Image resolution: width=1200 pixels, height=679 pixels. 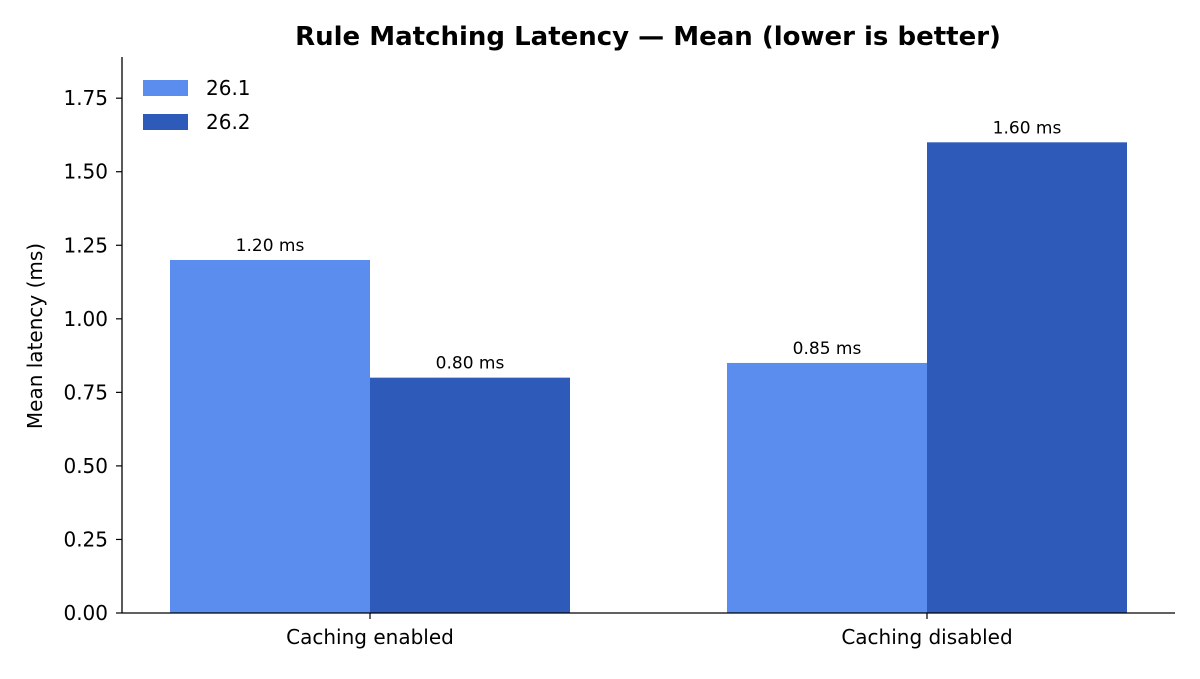 What do you see at coordinates (197, 105) in the screenshot?
I see `legend: 26.1 26.2` at bounding box center [197, 105].